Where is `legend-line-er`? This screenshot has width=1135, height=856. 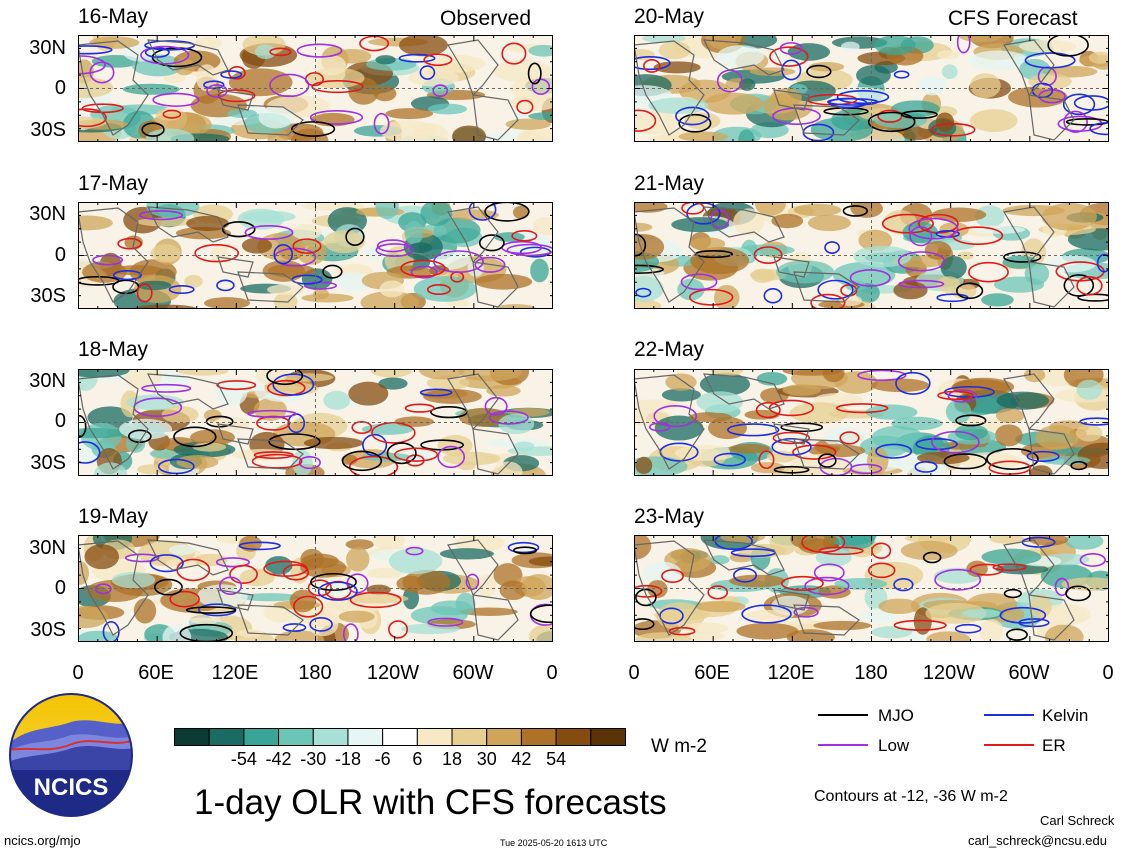 legend-line-er is located at coordinates (1009, 745).